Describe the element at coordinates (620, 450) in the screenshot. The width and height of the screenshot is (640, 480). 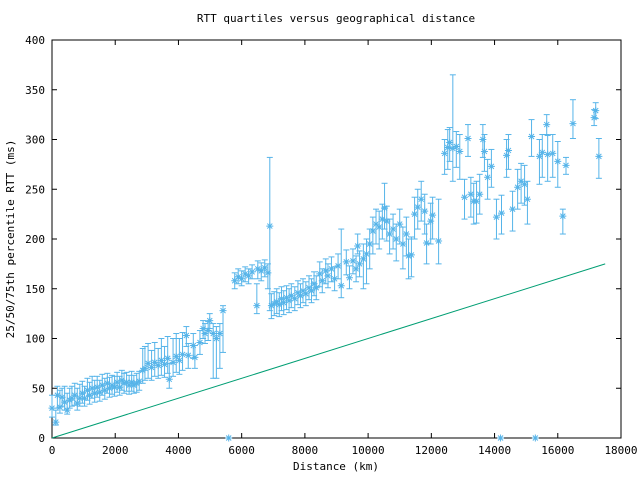
I see `x-tick-label: 18000` at that location.